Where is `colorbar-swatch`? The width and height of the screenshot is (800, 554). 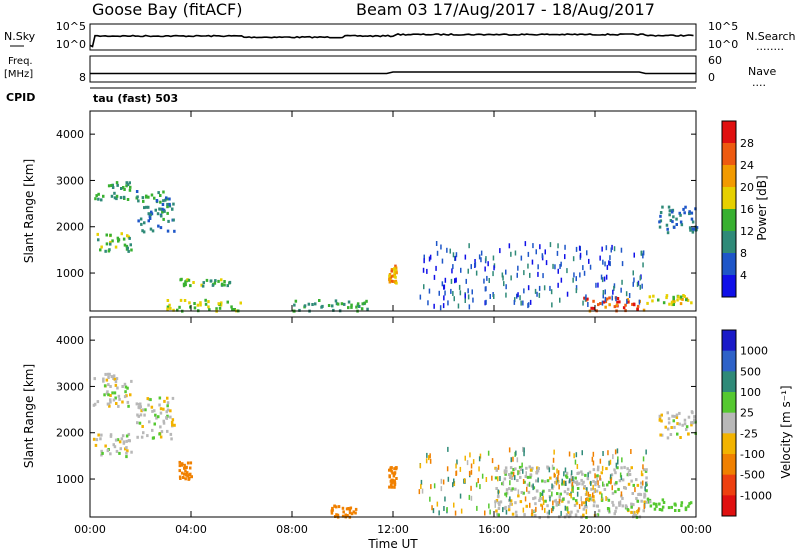 colorbar-swatch is located at coordinates (729, 403).